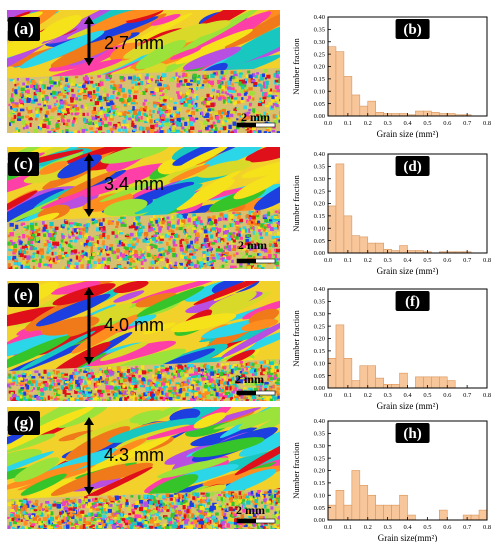 The image size is (500, 557). I want to click on panel-label: (h), so click(412, 434).